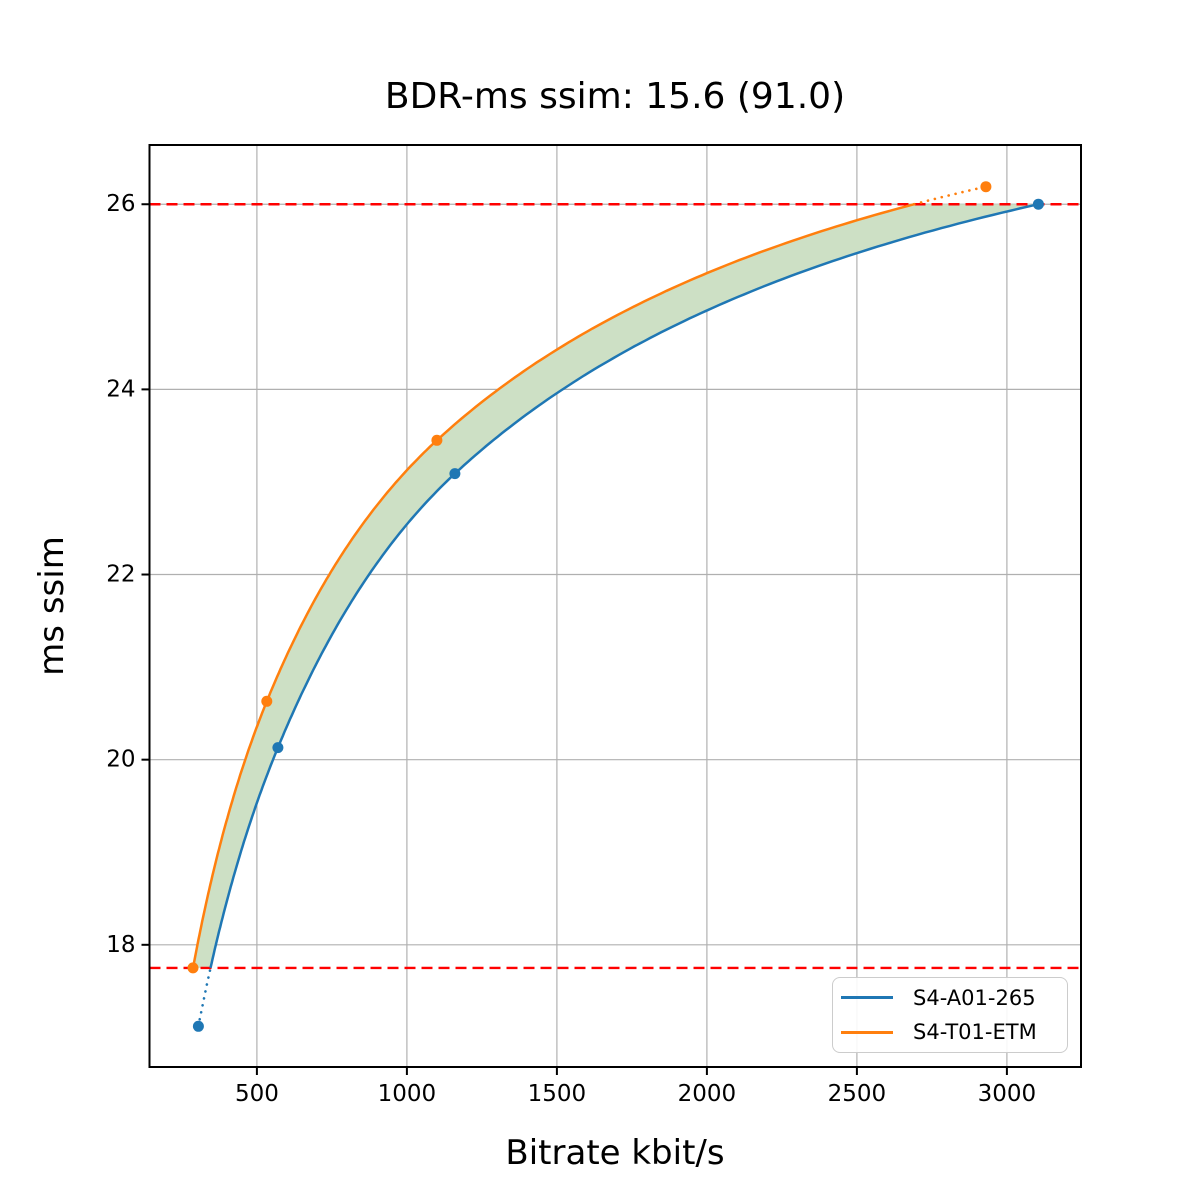 The image size is (1200, 1200). What do you see at coordinates (707, 1094) in the screenshot?
I see `x-tick-label: 2000` at bounding box center [707, 1094].